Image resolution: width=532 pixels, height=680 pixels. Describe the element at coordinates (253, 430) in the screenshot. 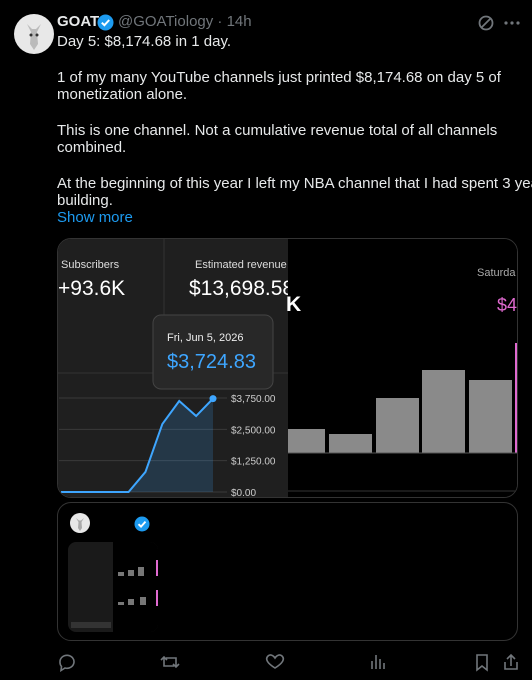

I see `y-tick-label: $2,500.00` at that location.